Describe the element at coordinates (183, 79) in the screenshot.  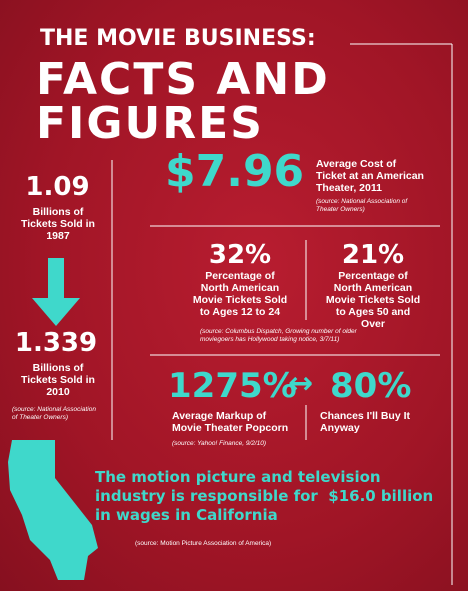
I see `title: FACTS AND` at that location.